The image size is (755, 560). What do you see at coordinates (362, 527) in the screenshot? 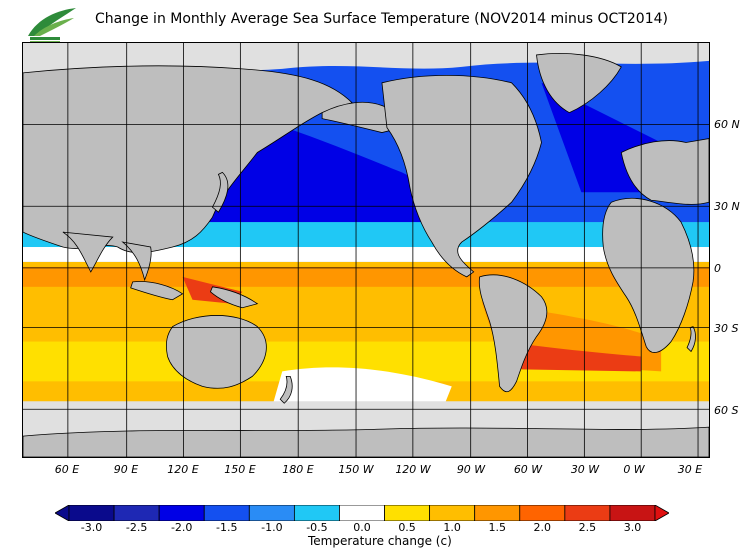
I see `colorbar-tick-label: 0.0` at bounding box center [362, 527].